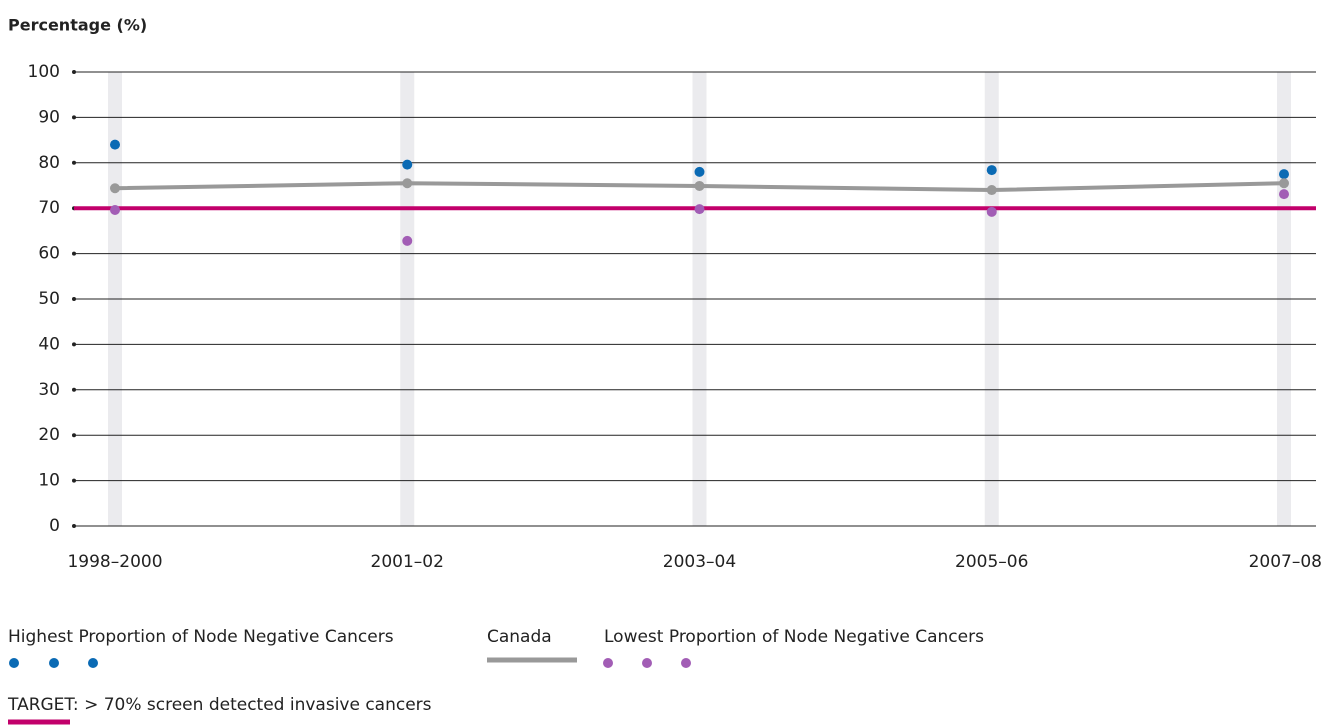 The width and height of the screenshot is (1329, 726). I want to click on legend-label: Canada, so click(519, 637).